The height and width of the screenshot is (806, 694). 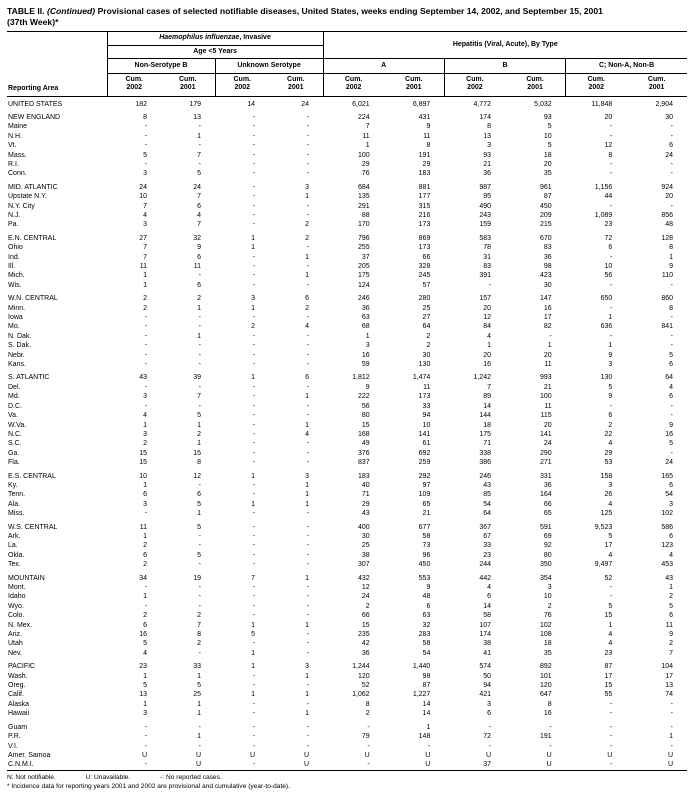 What do you see at coordinates (347, 685) in the screenshot?
I see `table-row: Oreg. 5 5 - - 52 87 94 120 15 13` at bounding box center [347, 685].